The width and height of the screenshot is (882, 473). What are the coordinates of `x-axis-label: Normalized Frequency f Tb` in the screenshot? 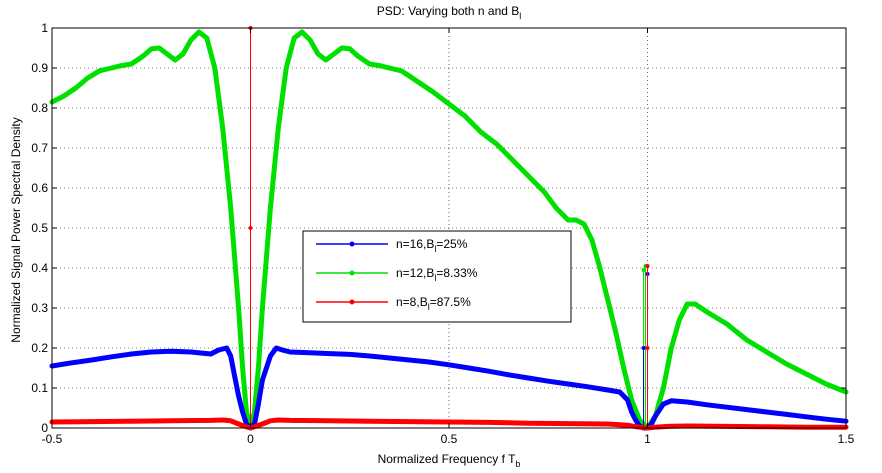 It's located at (449, 460).